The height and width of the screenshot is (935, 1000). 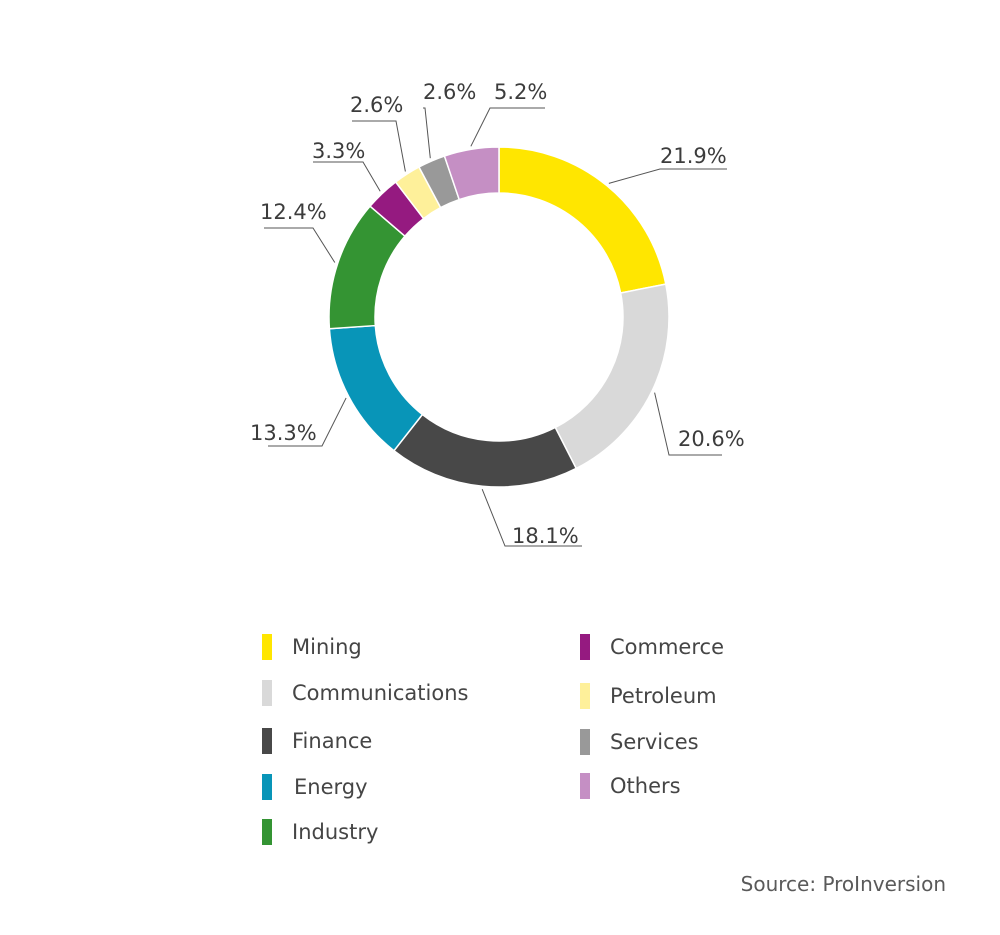 I want to click on legend-item-petroleum: Petroleum, so click(x=648, y=696).